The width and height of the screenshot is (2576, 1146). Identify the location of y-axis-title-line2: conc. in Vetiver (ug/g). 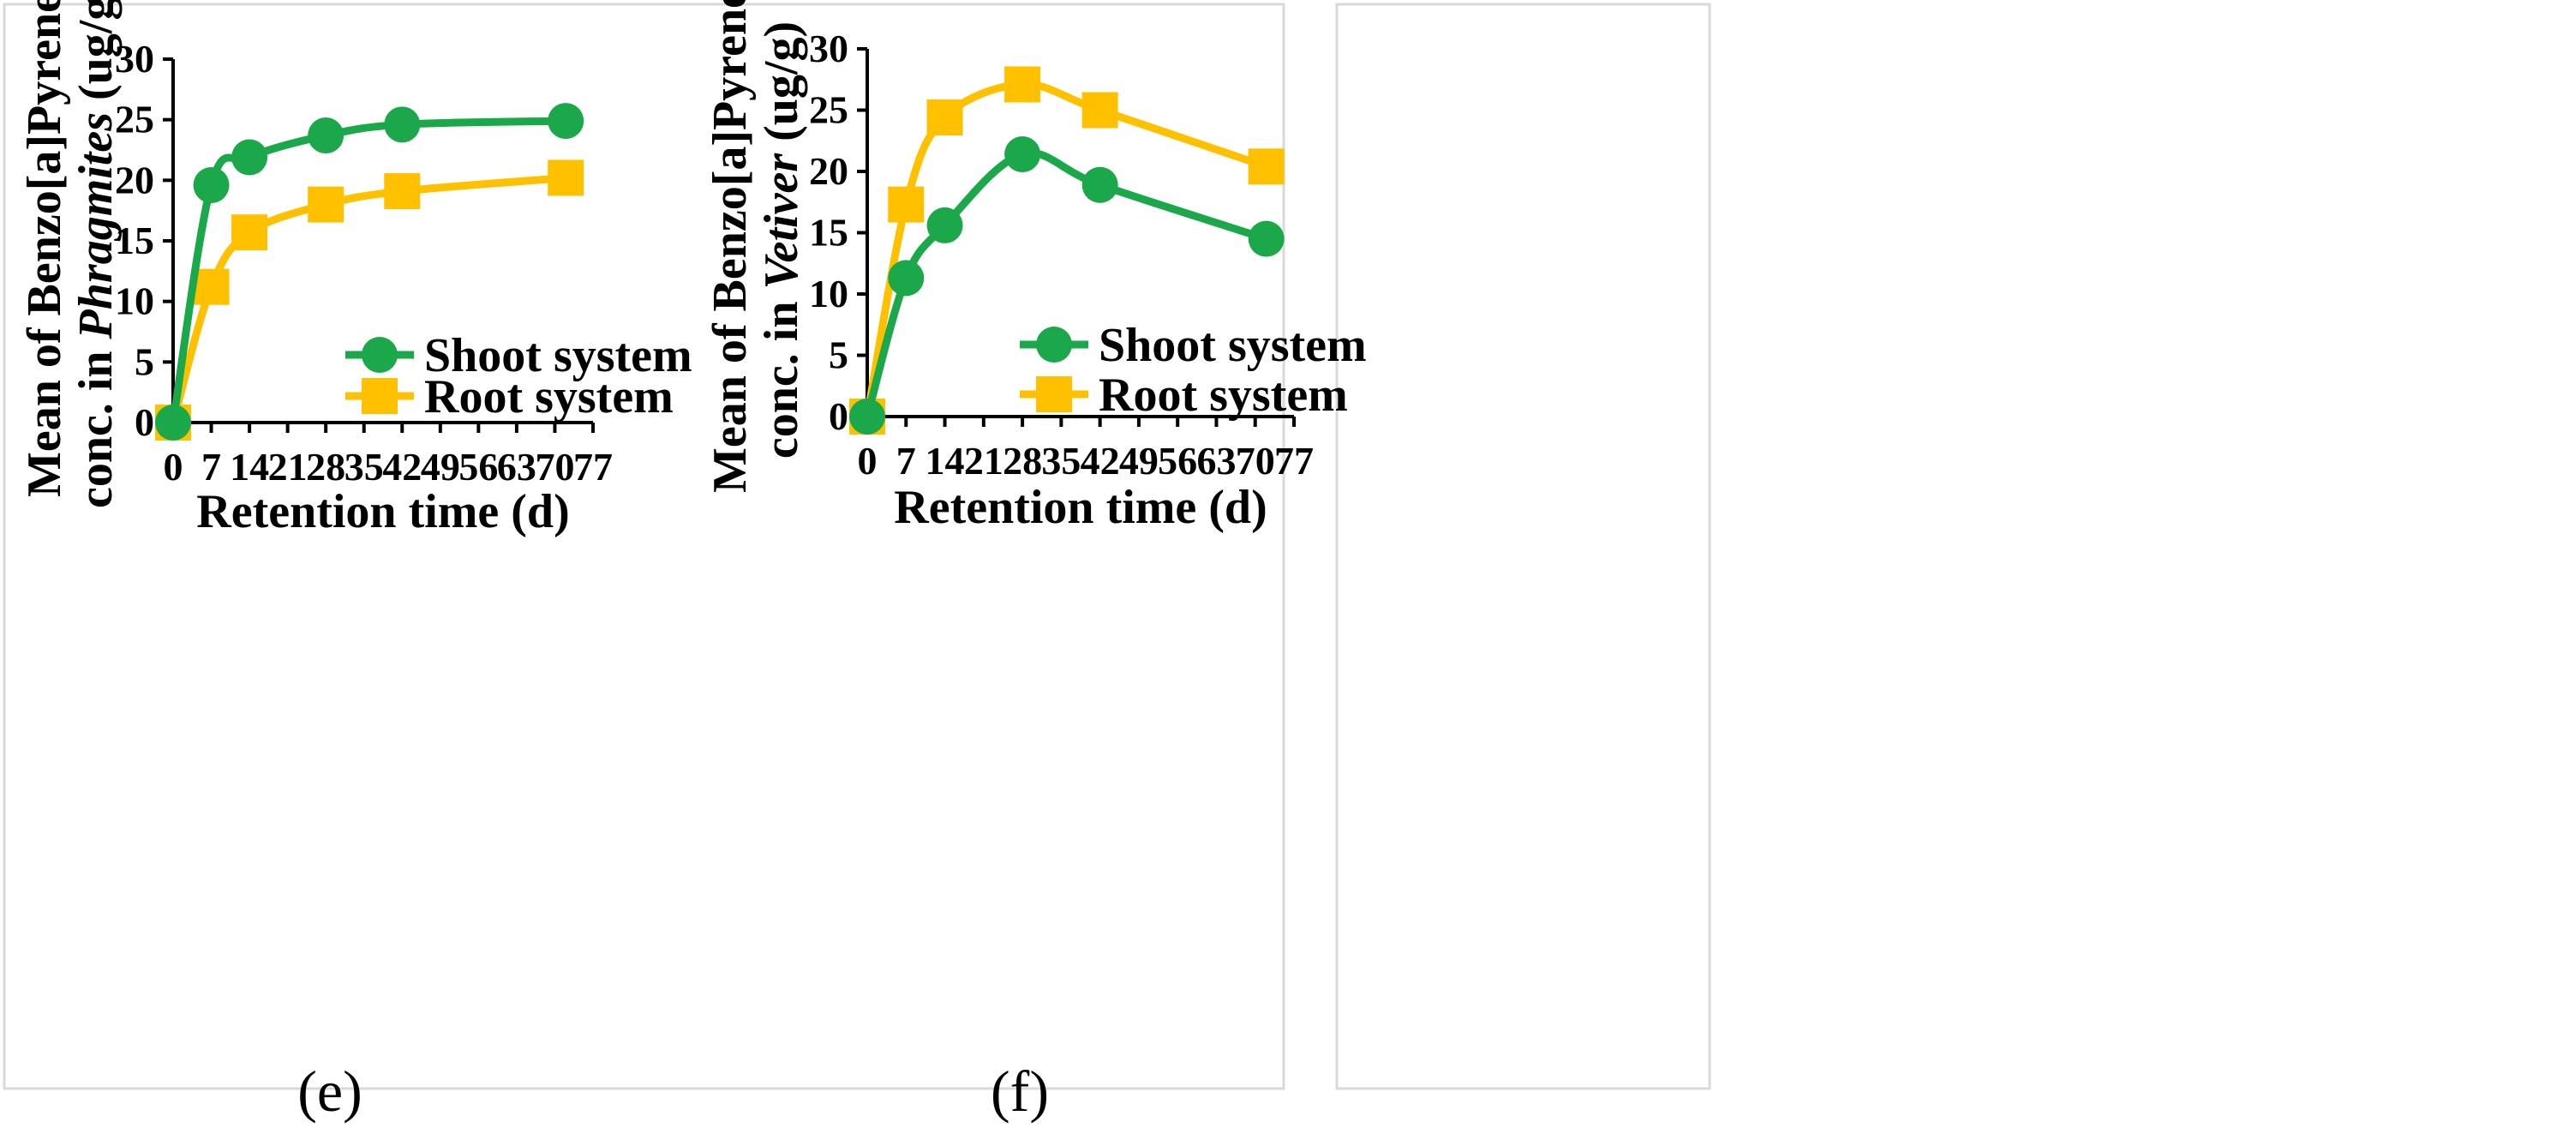
(781, 240).